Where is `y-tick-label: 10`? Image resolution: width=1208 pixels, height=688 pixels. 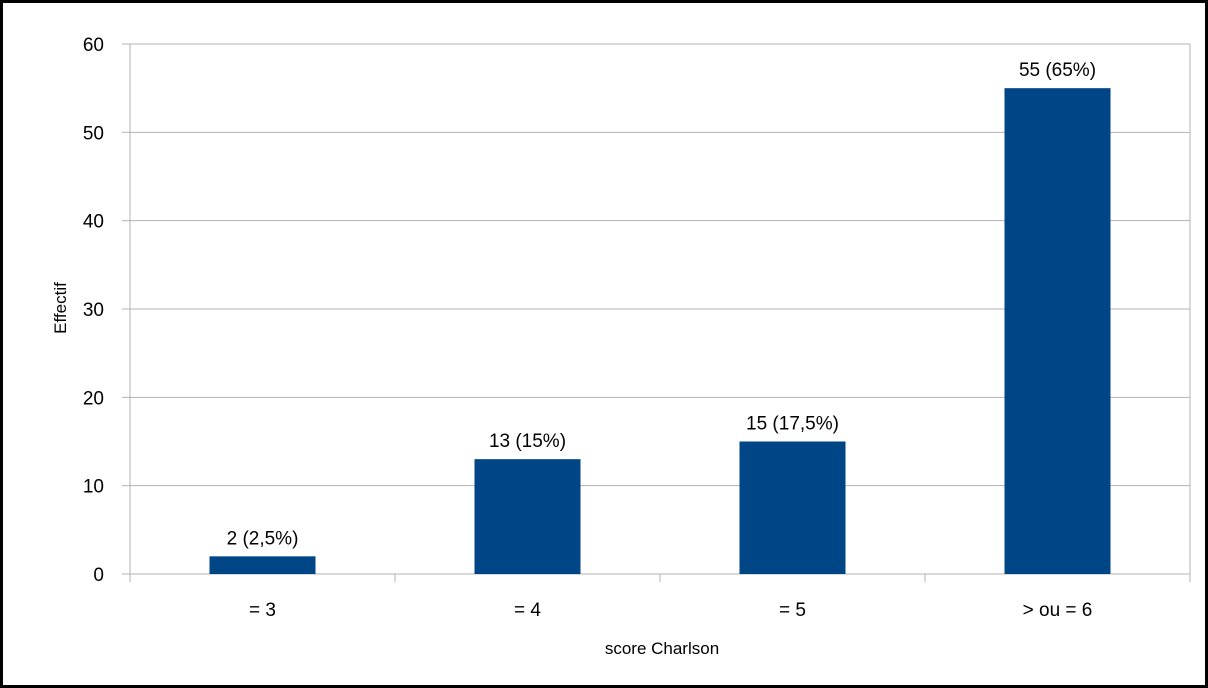
y-tick-label: 10 is located at coordinates (93, 487).